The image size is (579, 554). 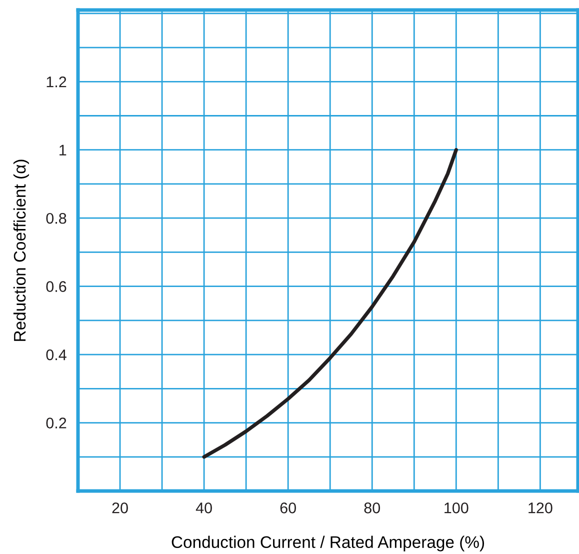 I want to click on y-tick-label: 0.6, so click(x=56, y=286).